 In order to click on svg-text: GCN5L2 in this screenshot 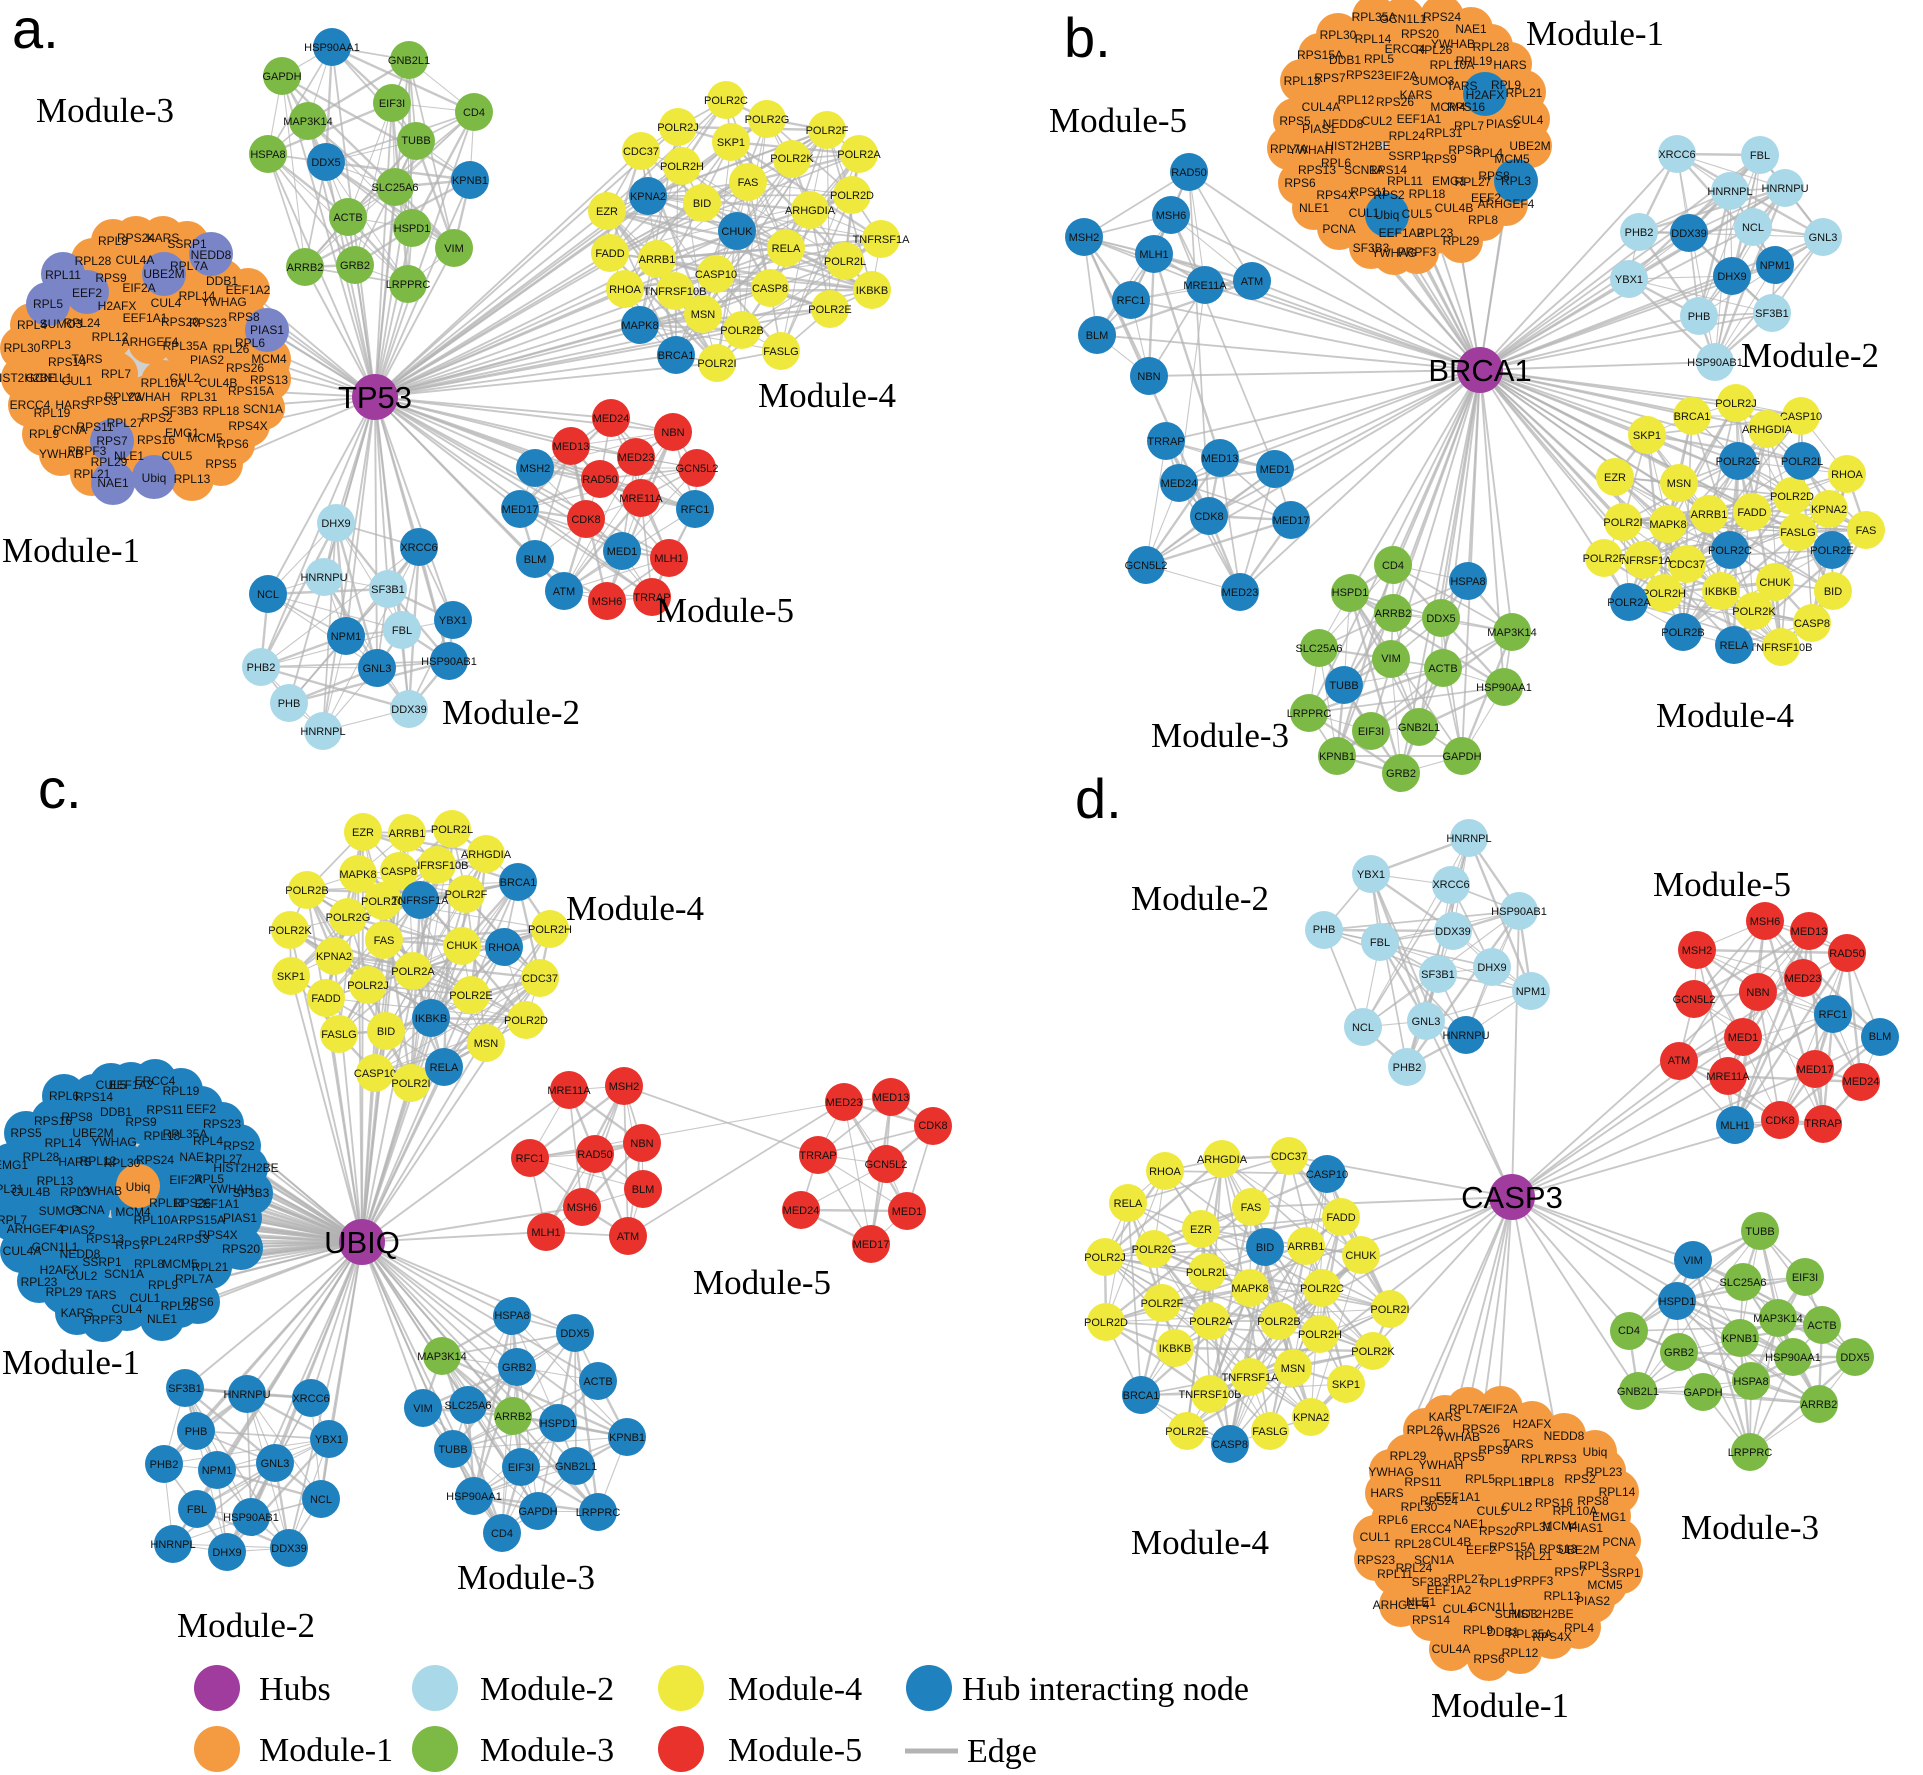, I will do `click(1694, 1000)`.